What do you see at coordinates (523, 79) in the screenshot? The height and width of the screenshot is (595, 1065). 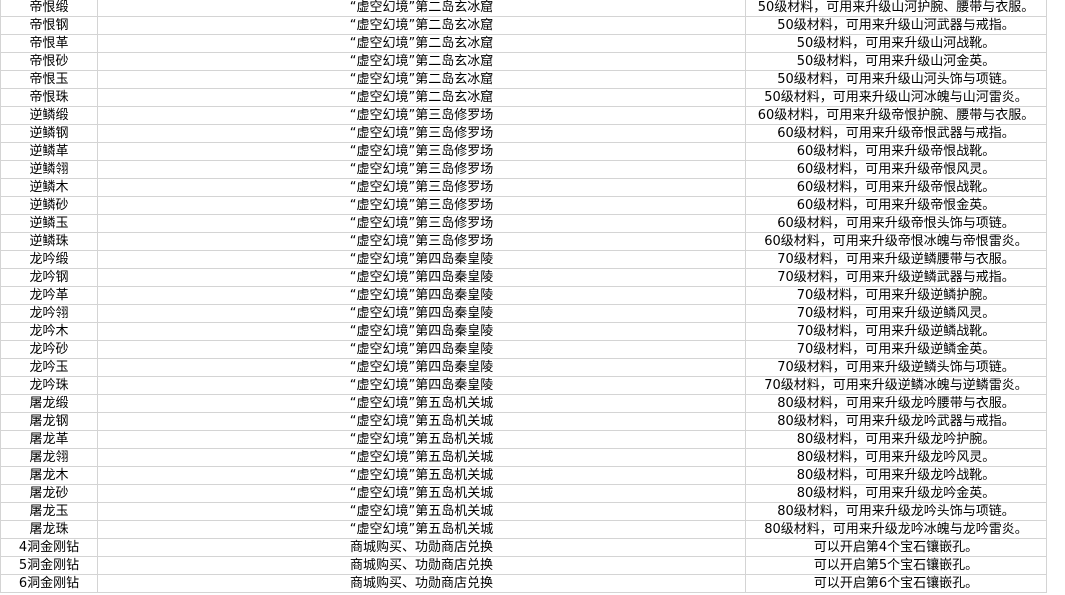 I see `table-row: 帝恨玉 “虚空幻境”第二岛玄冰窟 50级材料，可用来升级山河头饰与项链。` at bounding box center [523, 79].